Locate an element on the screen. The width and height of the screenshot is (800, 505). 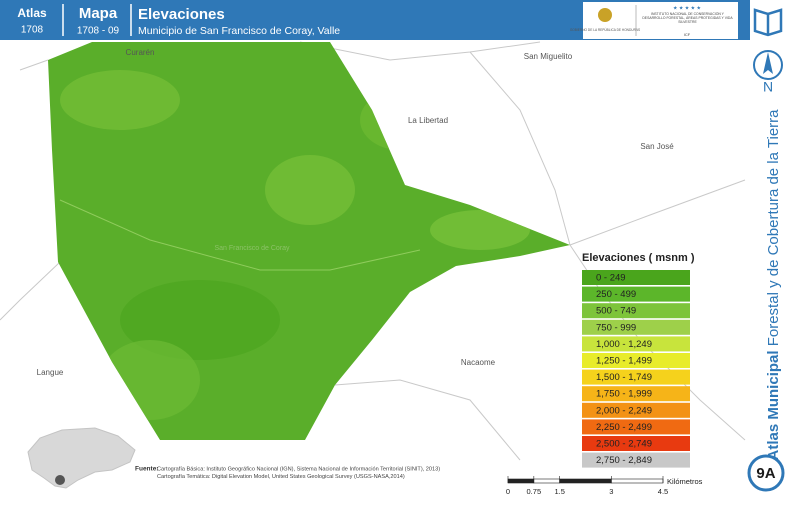
scale-tick-label: 0.75 is located at coordinates (534, 491).